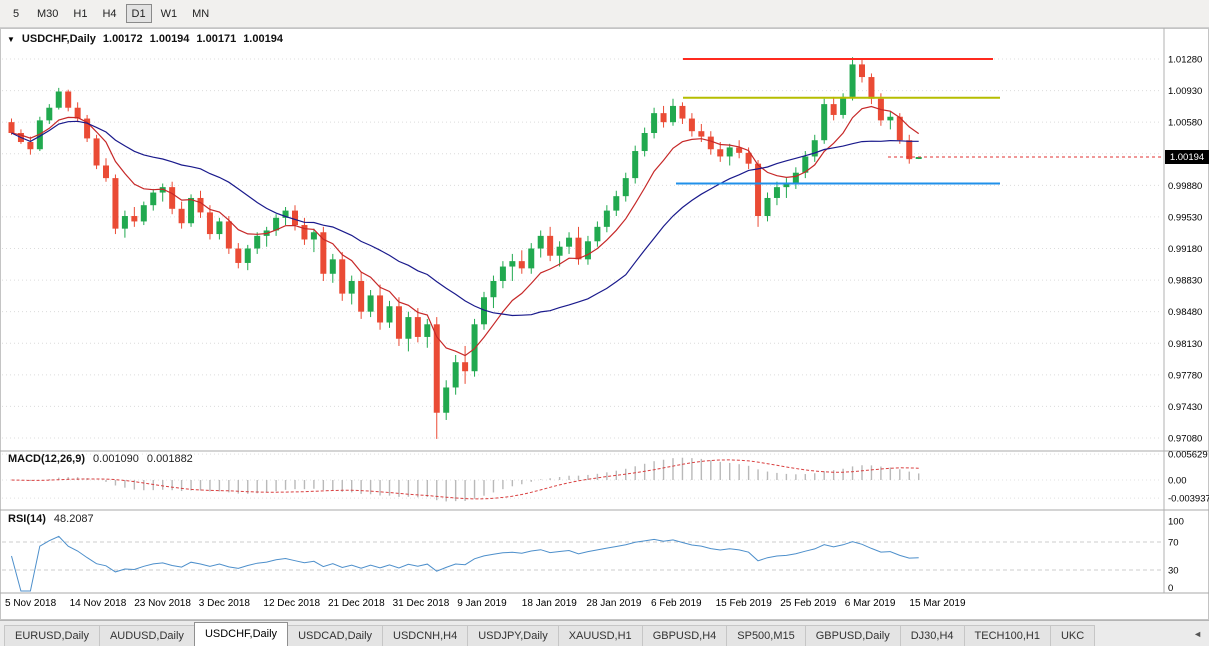 The width and height of the screenshot is (1209, 646). What do you see at coordinates (356, 603) in the screenshot?
I see `date-axis-label: 21 Dec 2018` at bounding box center [356, 603].